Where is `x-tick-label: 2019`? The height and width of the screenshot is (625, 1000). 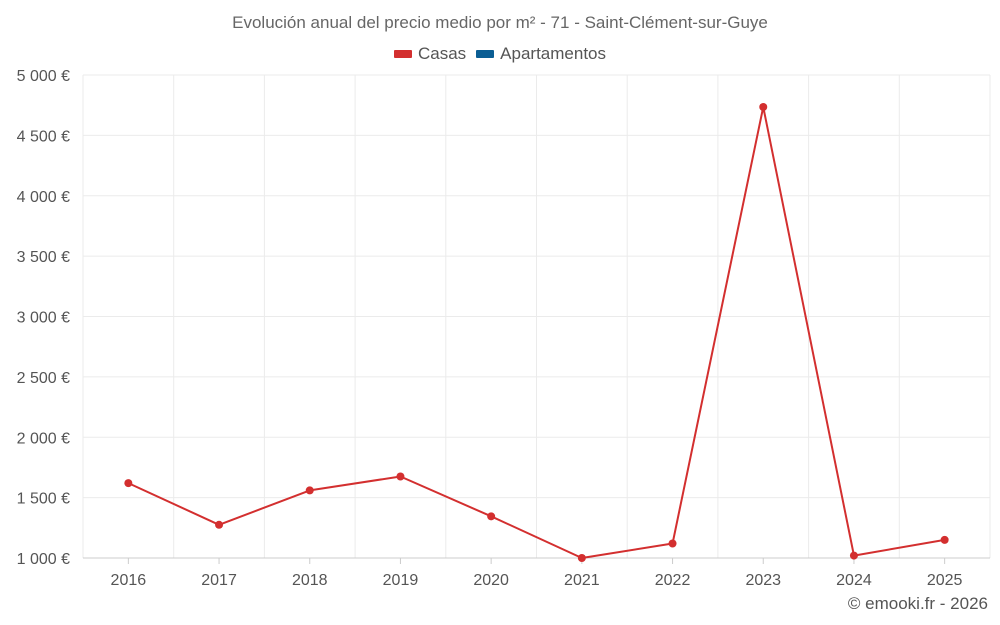 x-tick-label: 2019 is located at coordinates (401, 580).